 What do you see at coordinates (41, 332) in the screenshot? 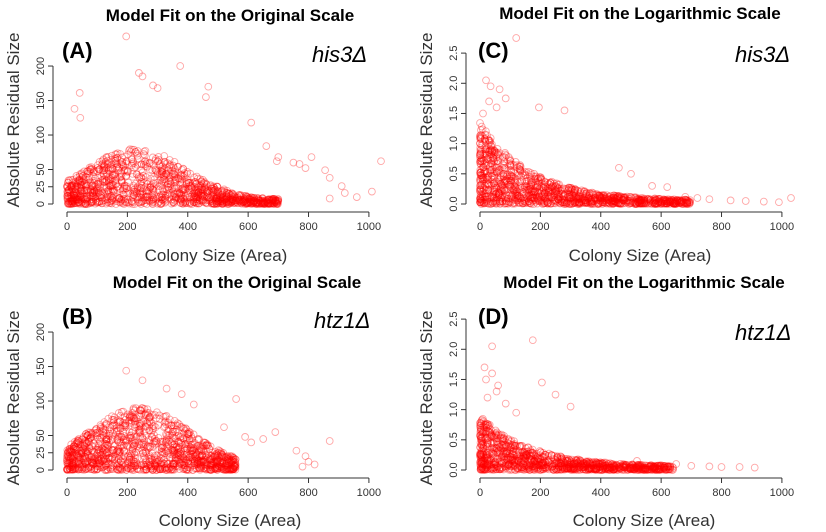
I see `y-tick-label: 200` at bounding box center [41, 332].